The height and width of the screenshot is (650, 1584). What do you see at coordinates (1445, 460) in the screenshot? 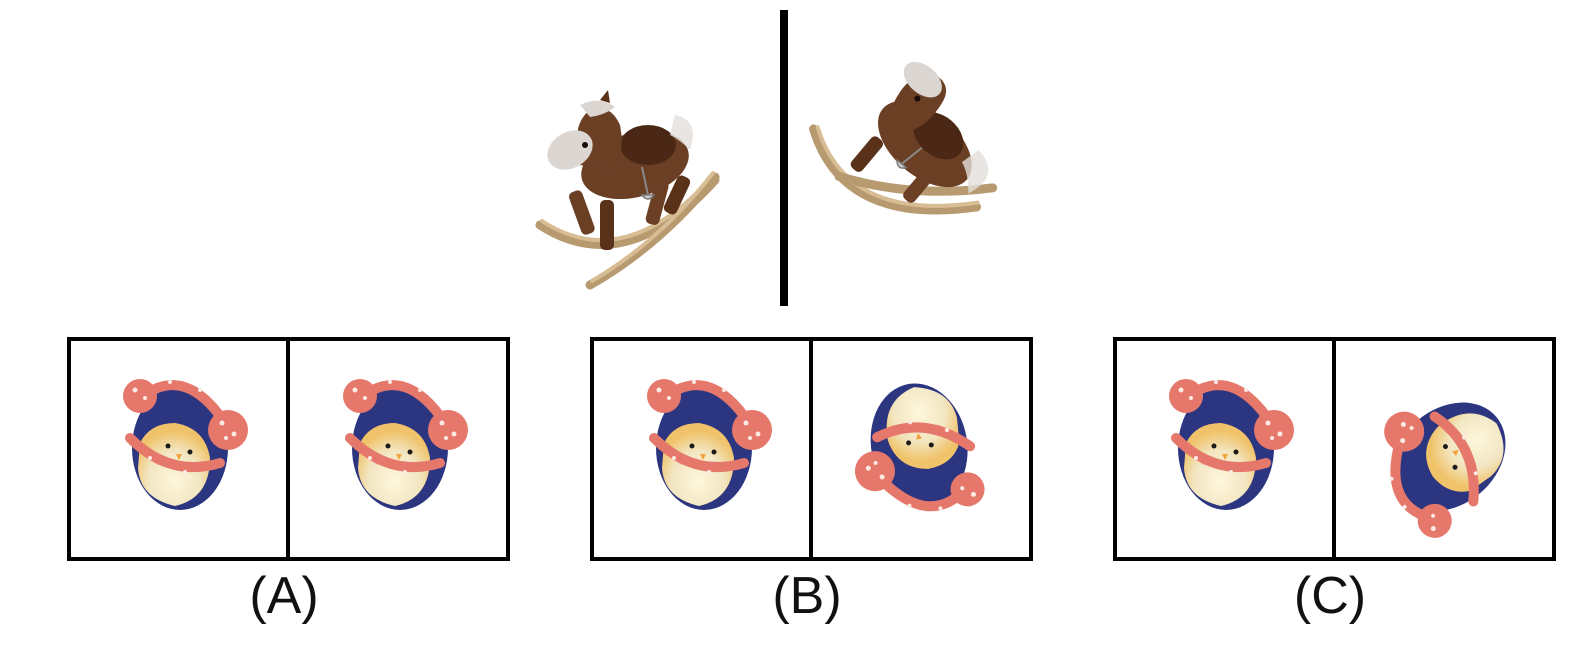
I see `option-c-right-penguin` at bounding box center [1445, 460].